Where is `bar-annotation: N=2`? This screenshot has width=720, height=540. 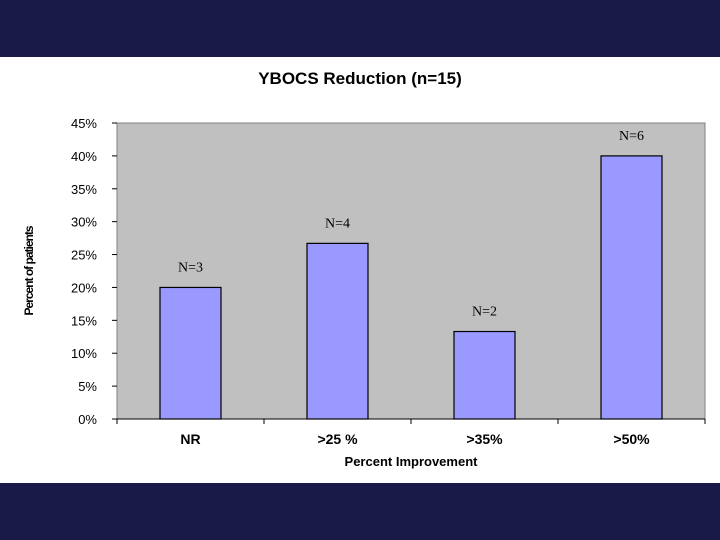 bar-annotation: N=2 is located at coordinates (484, 312).